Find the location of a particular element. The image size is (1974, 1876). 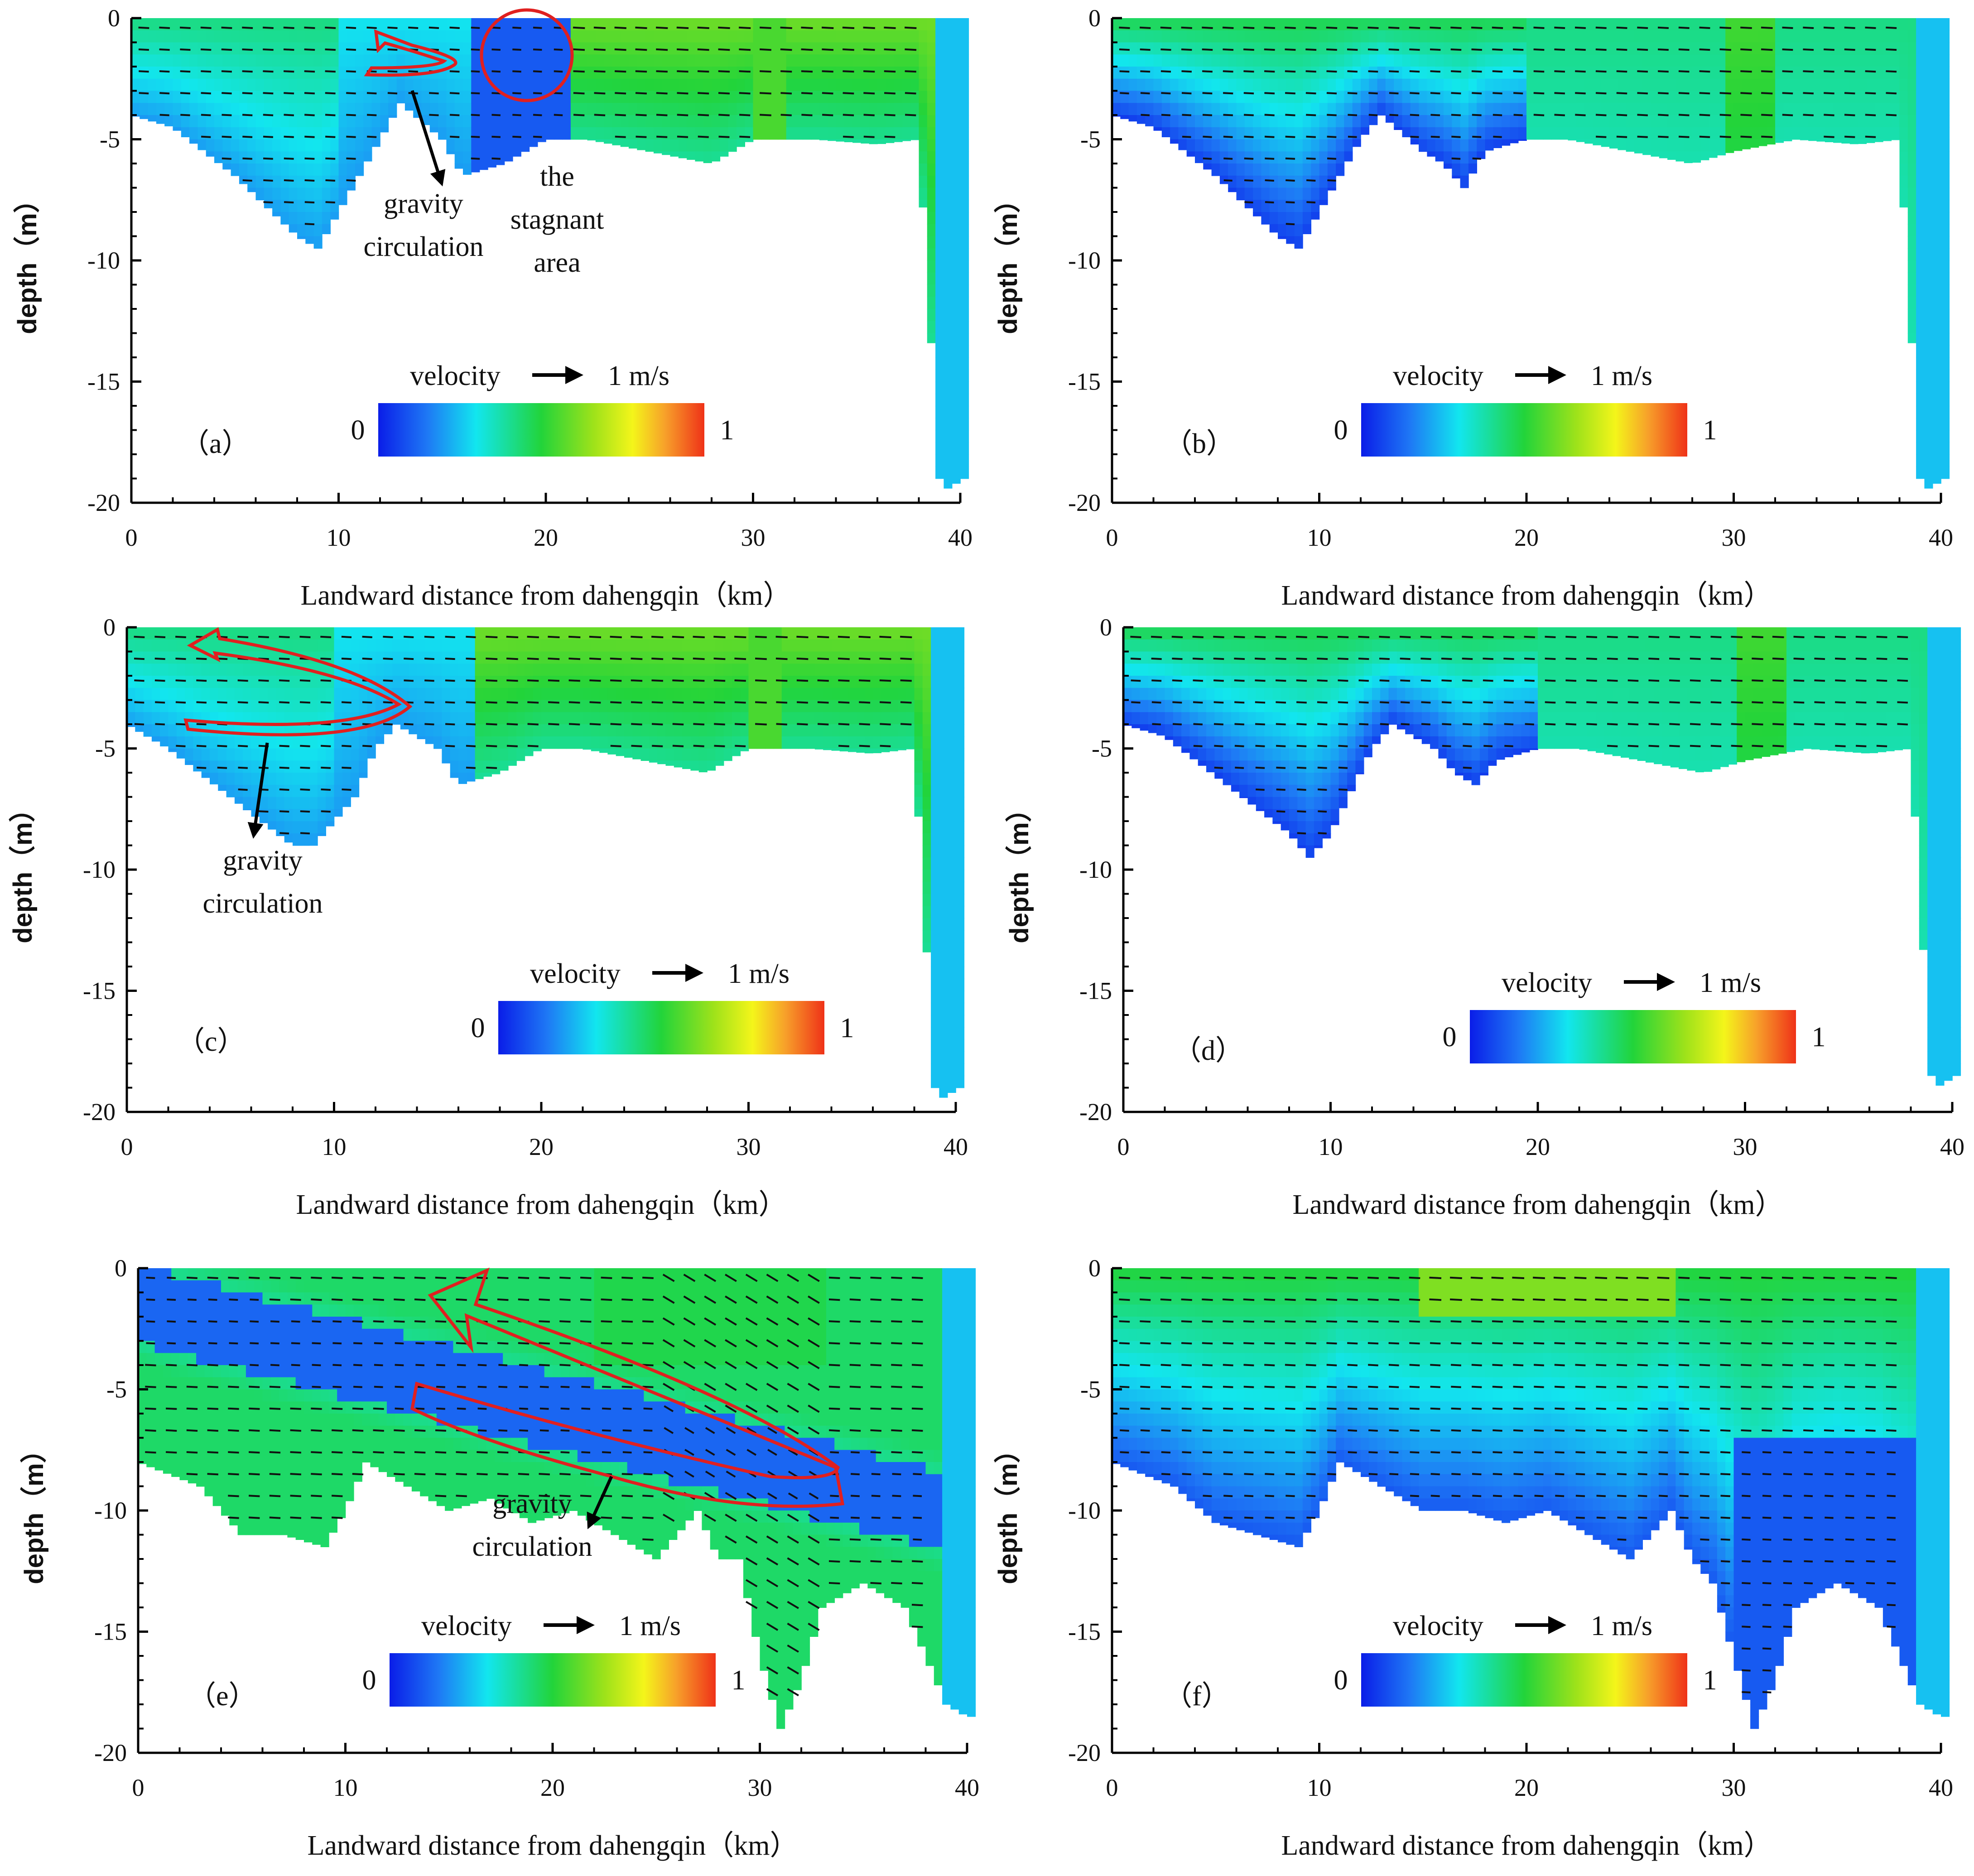

panel-label: （a） is located at coordinates (216, 443).